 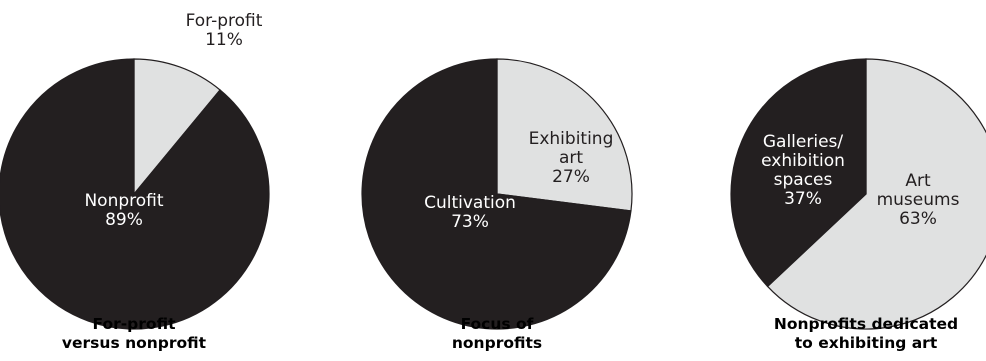 What do you see at coordinates (224, 30) in the screenshot?
I see `pie-1-label-1: For-profit 11%` at bounding box center [224, 30].